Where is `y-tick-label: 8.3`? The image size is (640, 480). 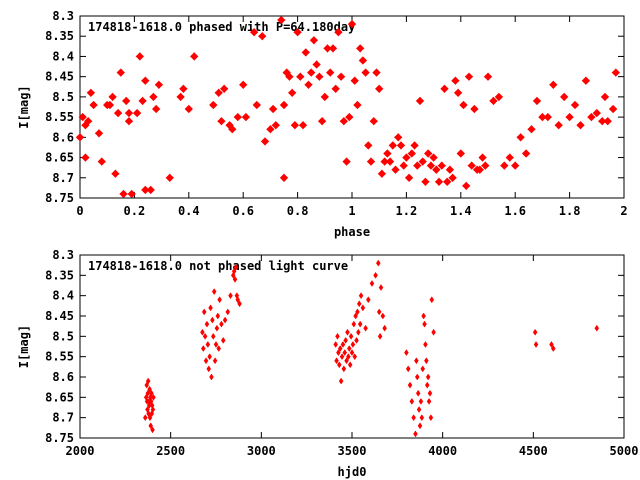 y-tick-label: 8.3 is located at coordinates (63, 255).